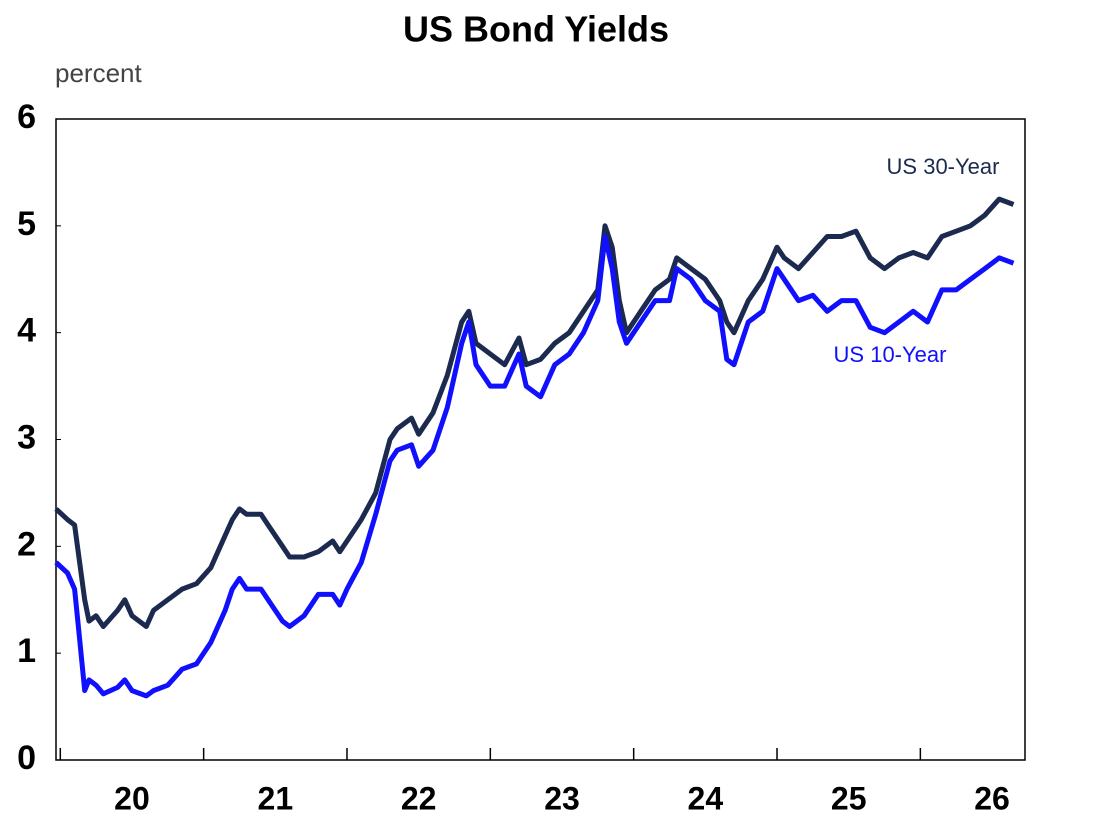  What do you see at coordinates (26, 651) in the screenshot?
I see `y-tick-label: 1` at bounding box center [26, 651].